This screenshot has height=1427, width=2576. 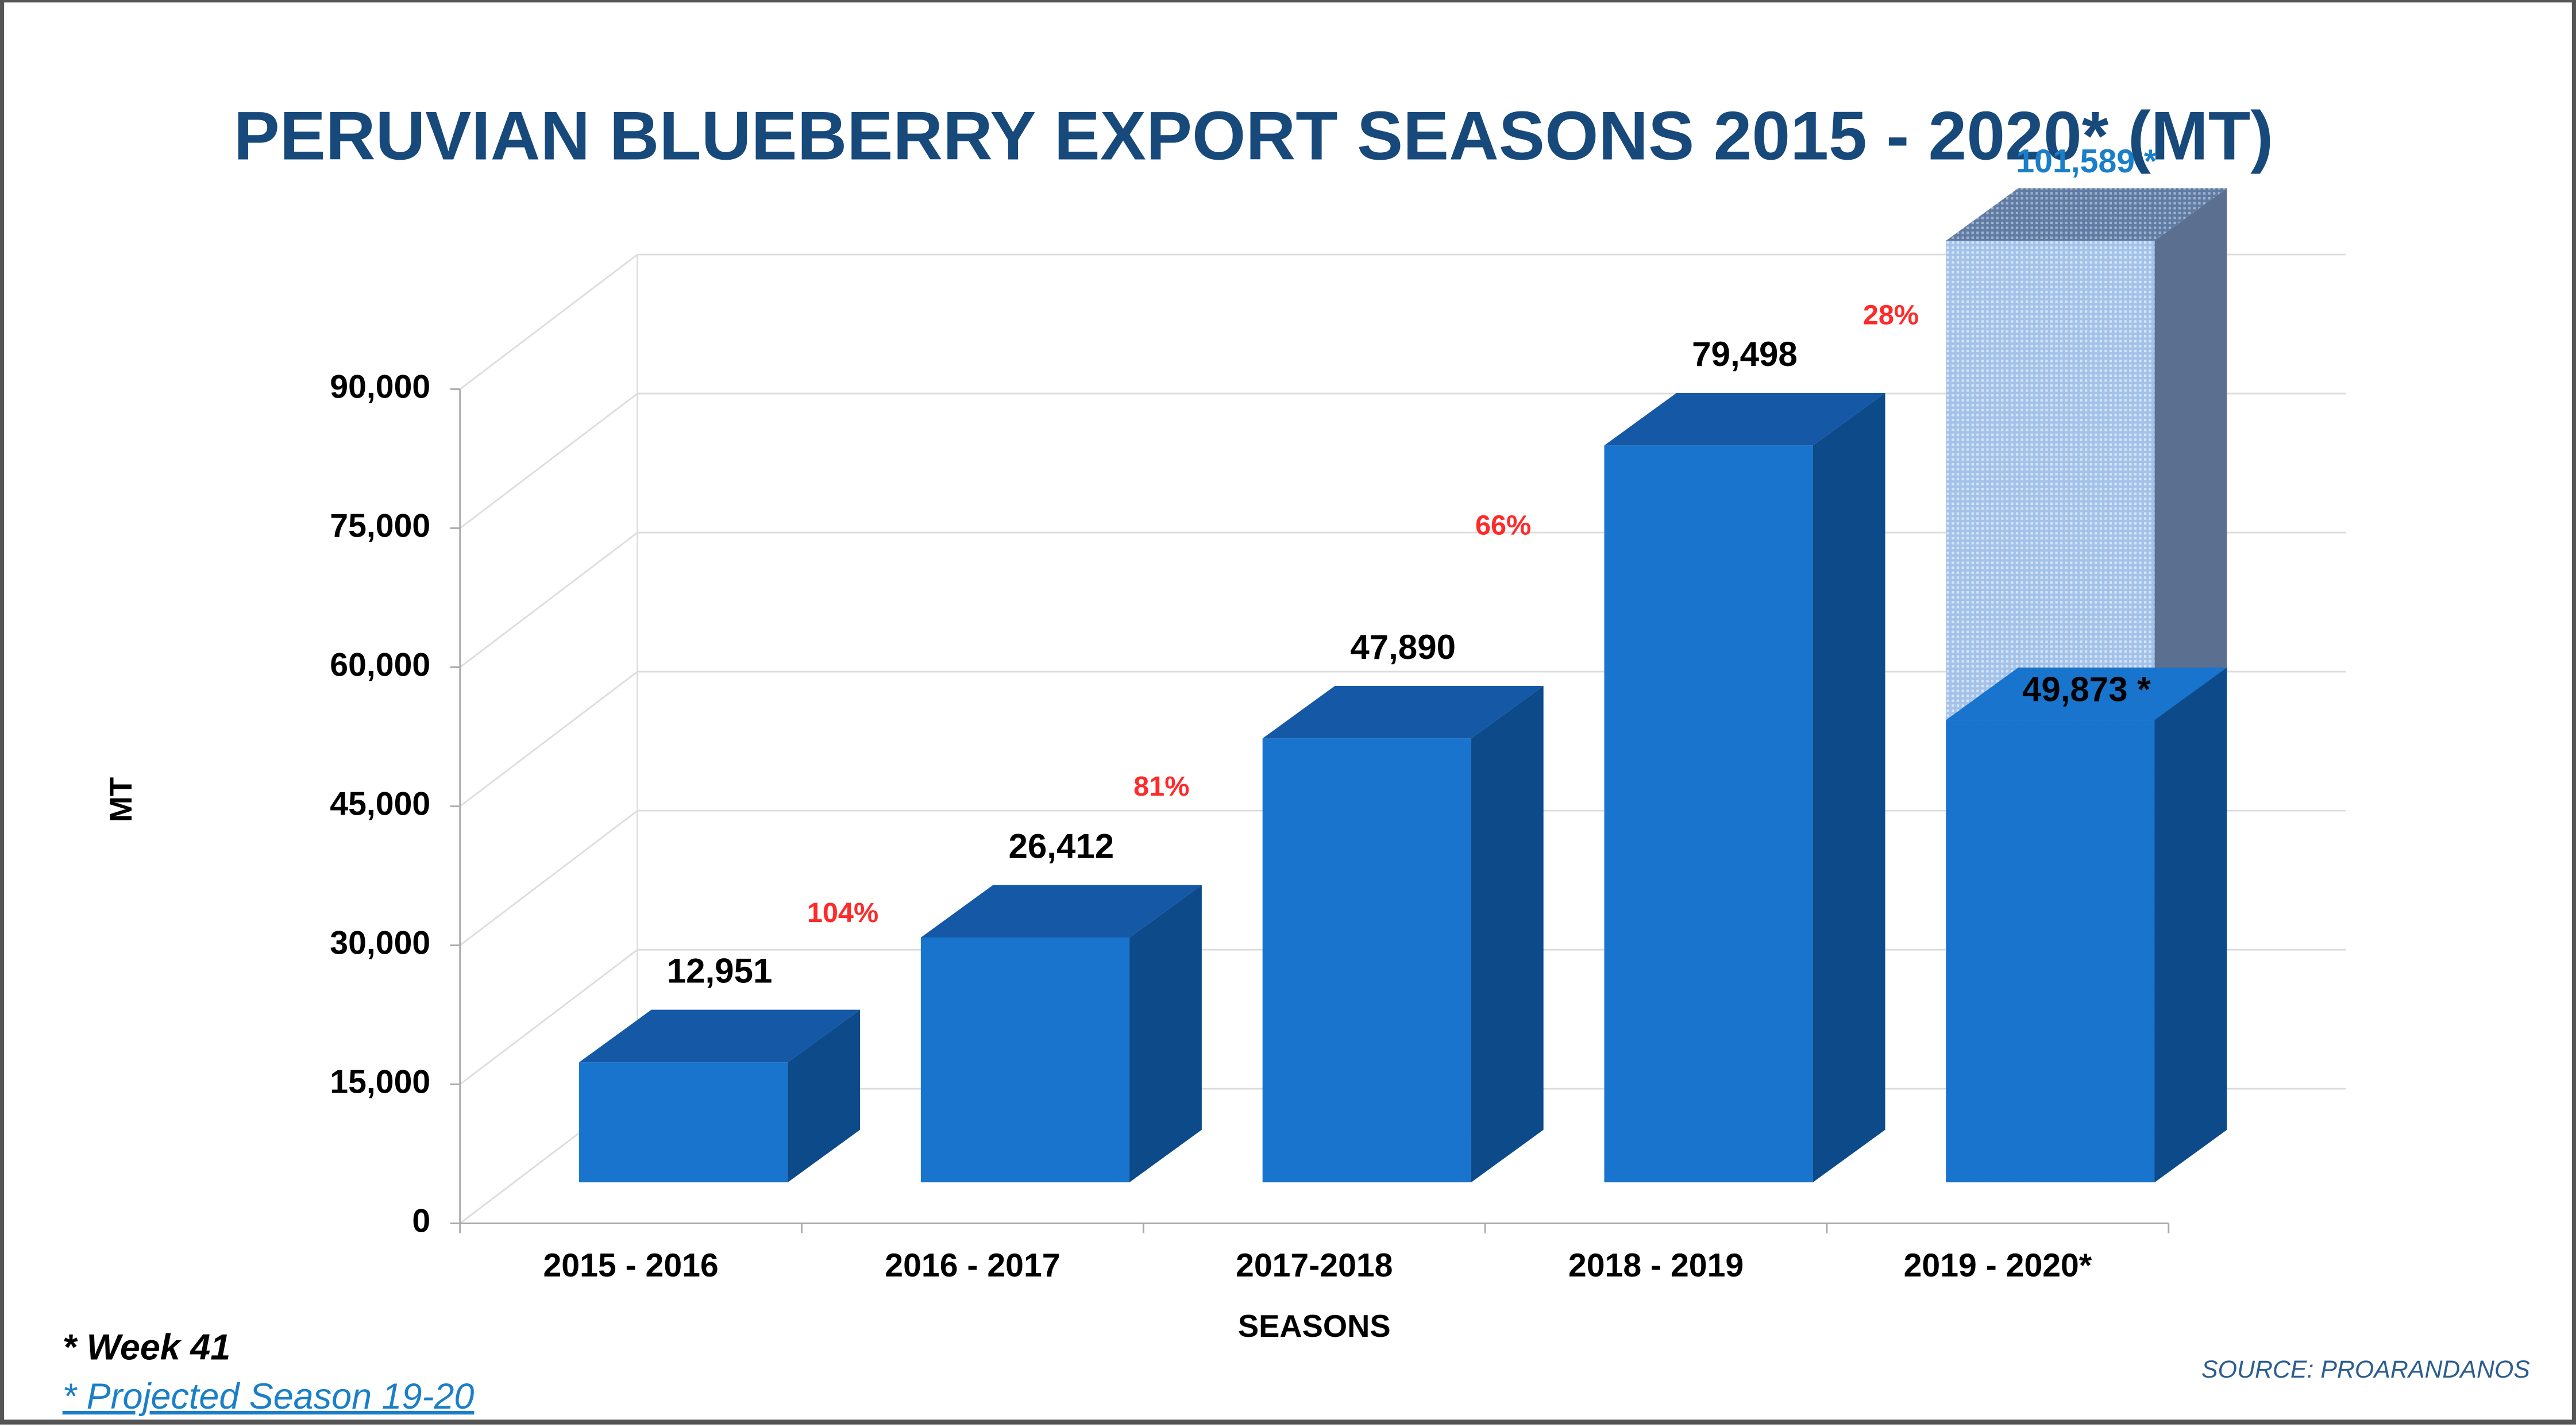 What do you see at coordinates (1161, 786) in the screenshot?
I see `growth-annotation: 81%` at bounding box center [1161, 786].